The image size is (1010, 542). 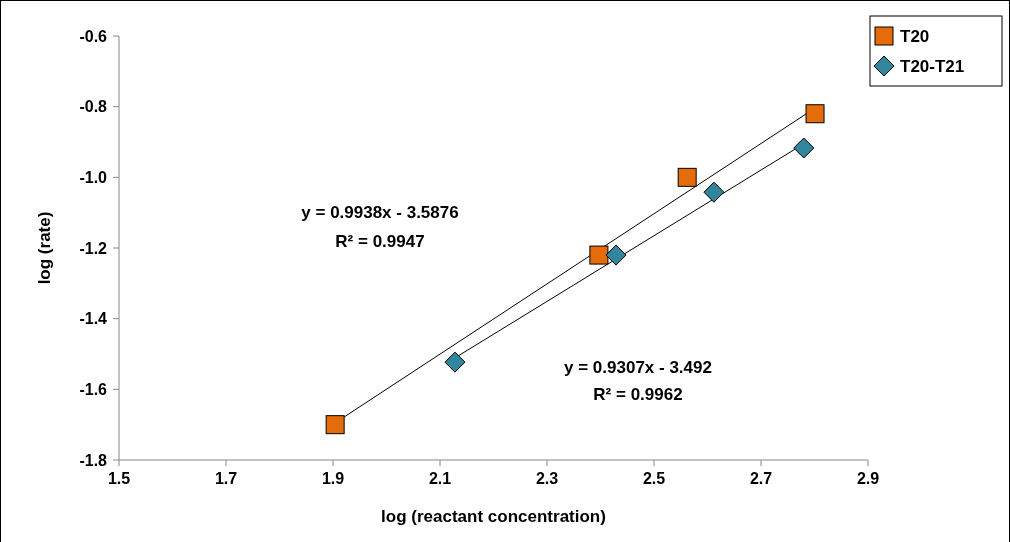 I want to click on x-tick-label: 2.5, so click(x=654, y=478).